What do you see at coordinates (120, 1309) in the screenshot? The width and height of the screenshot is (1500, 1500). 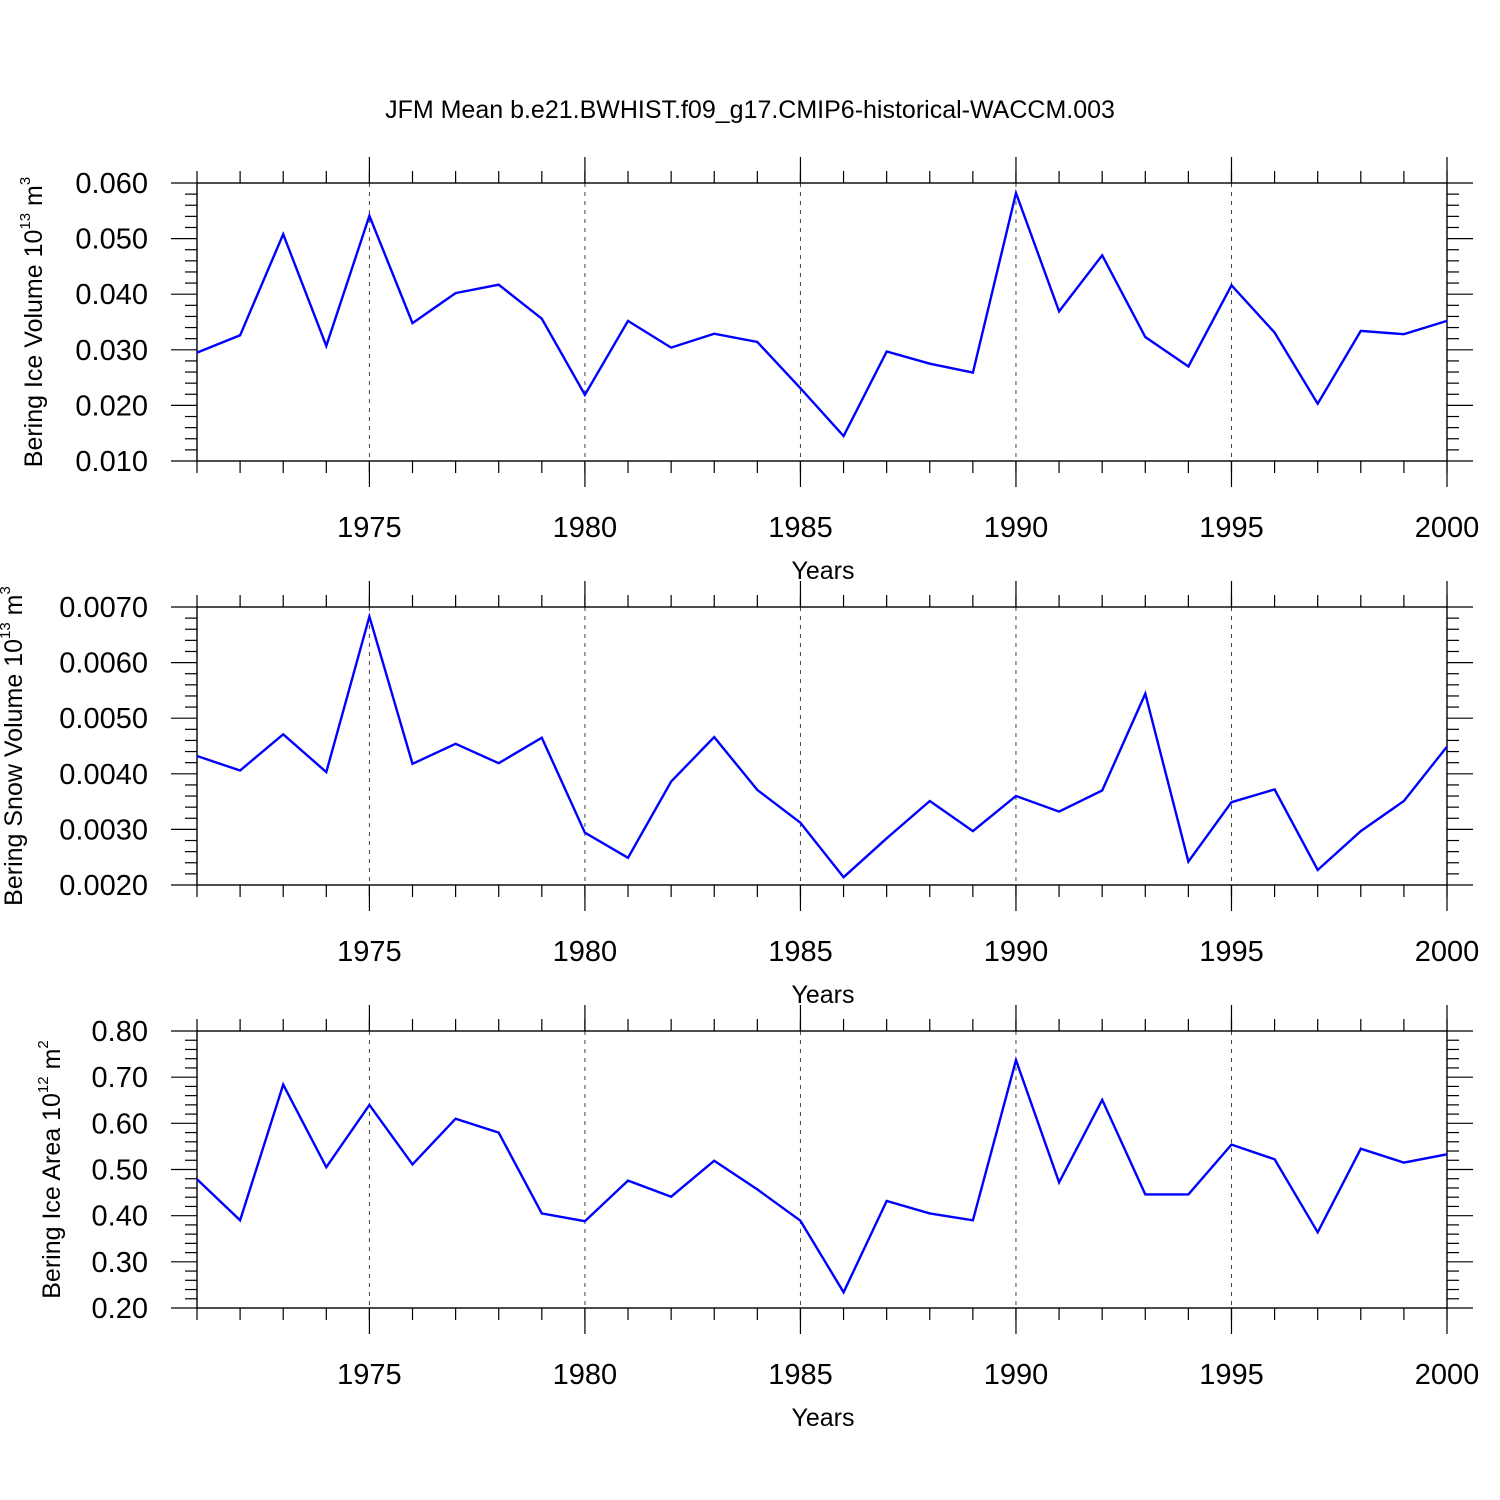 I see `y-tick-label: 0.20` at bounding box center [120, 1309].